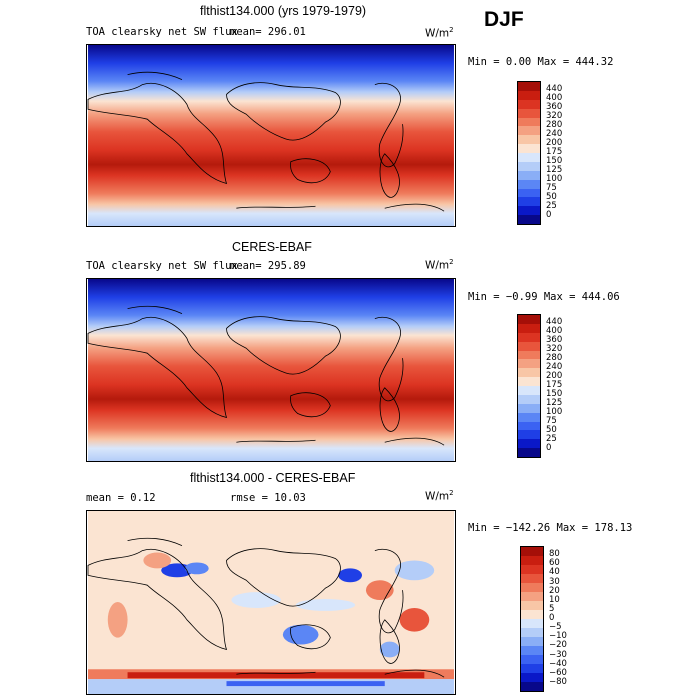 The height and width of the screenshot is (700, 700). What do you see at coordinates (266, 375) in the screenshot?
I see `panel2-coastlines` at bounding box center [266, 375].